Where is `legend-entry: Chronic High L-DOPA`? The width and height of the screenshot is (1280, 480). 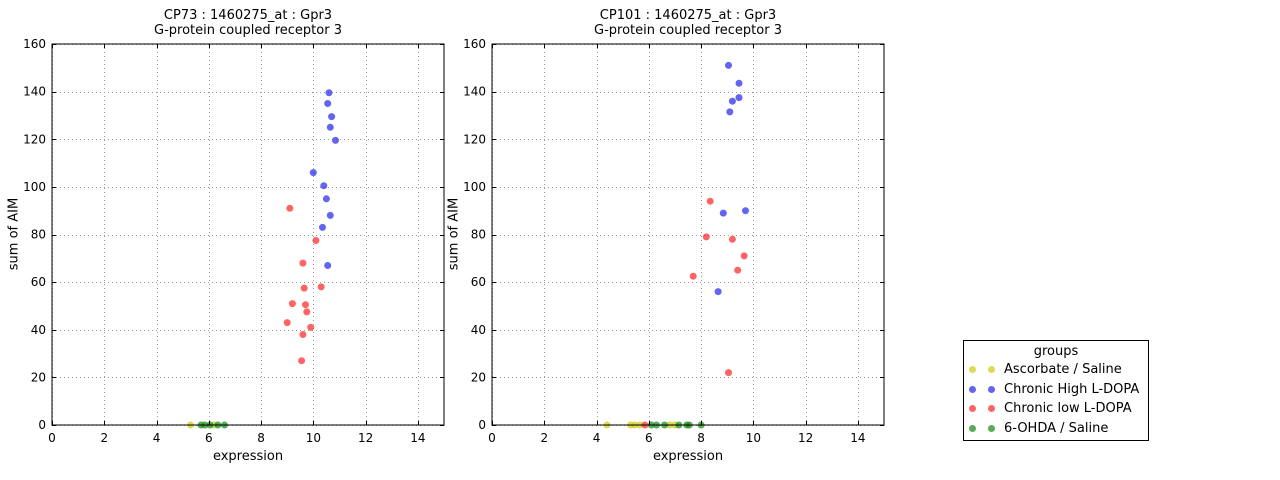
legend-entry: Chronic High L-DOPA is located at coordinates (1056, 390).